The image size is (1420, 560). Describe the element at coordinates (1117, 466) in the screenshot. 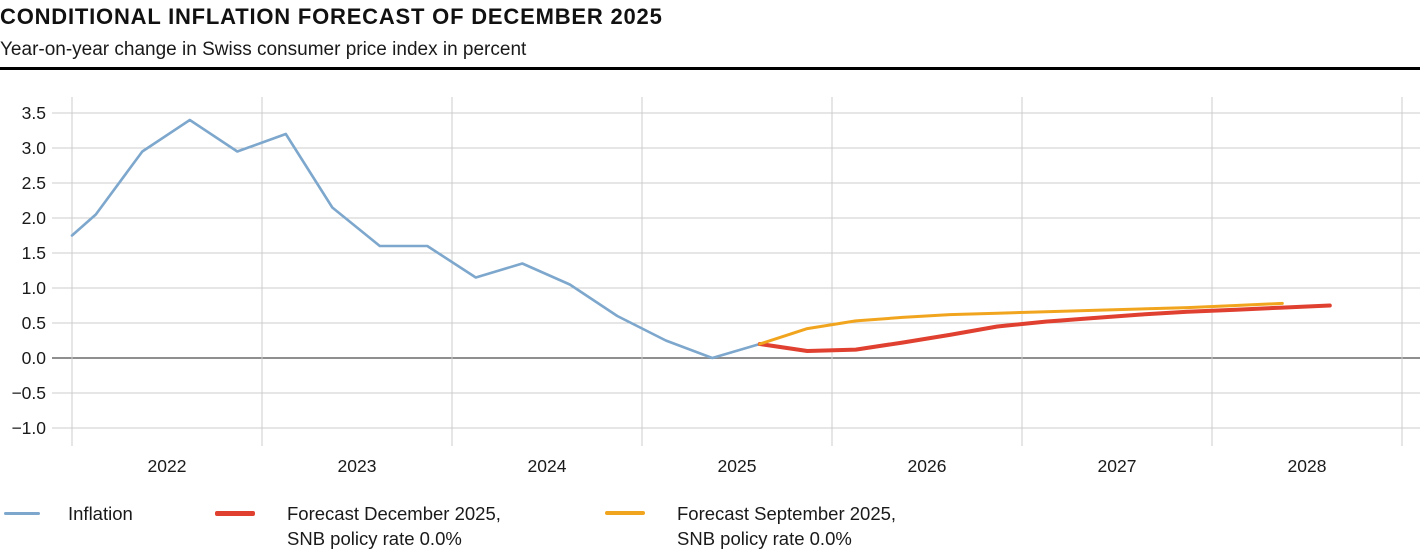

I see `x-axis-tick-label: 2027` at that location.